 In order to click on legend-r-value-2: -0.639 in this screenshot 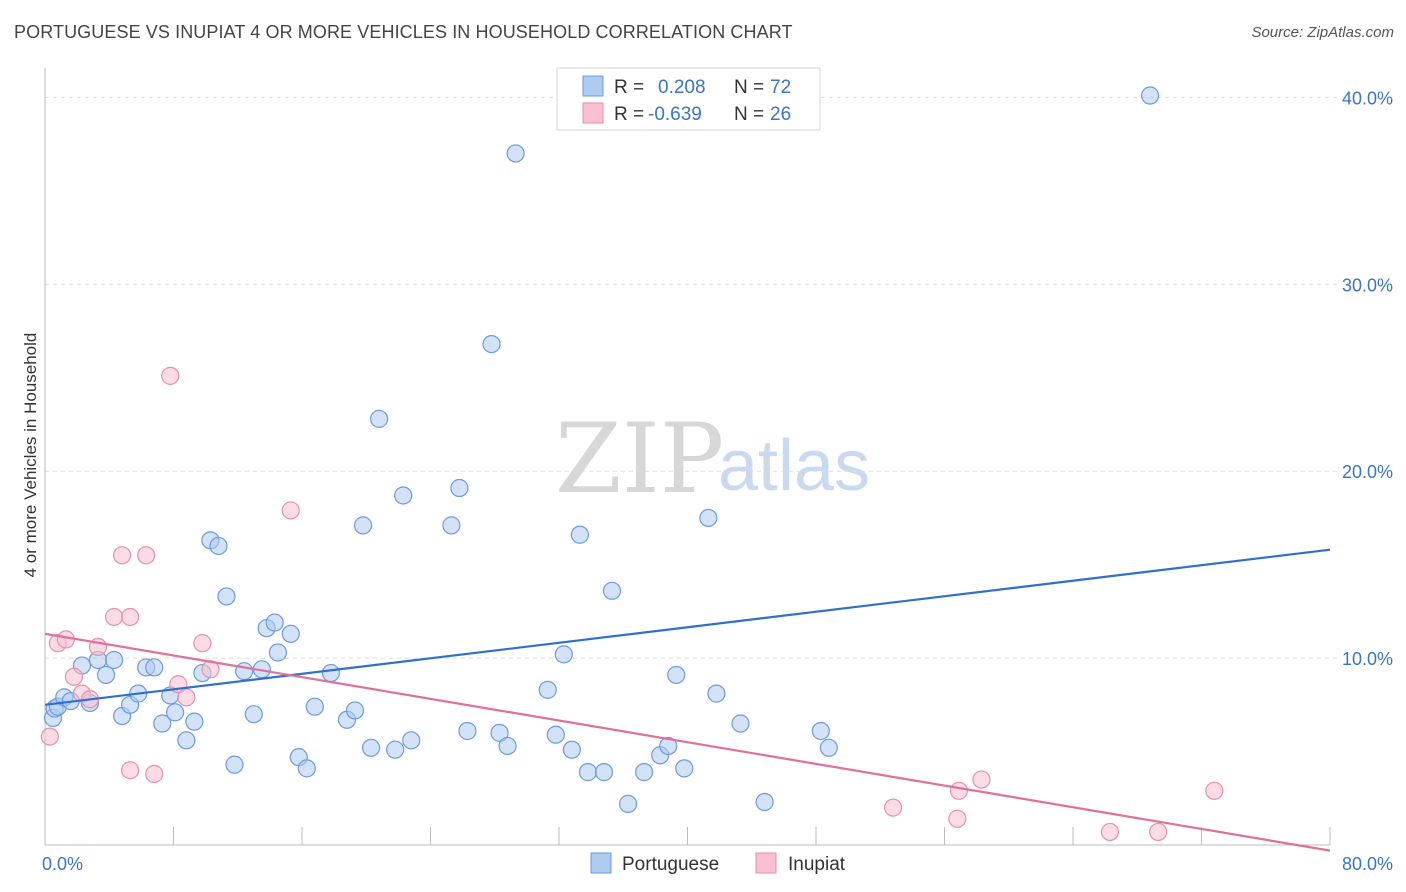, I will do `click(675, 114)`.